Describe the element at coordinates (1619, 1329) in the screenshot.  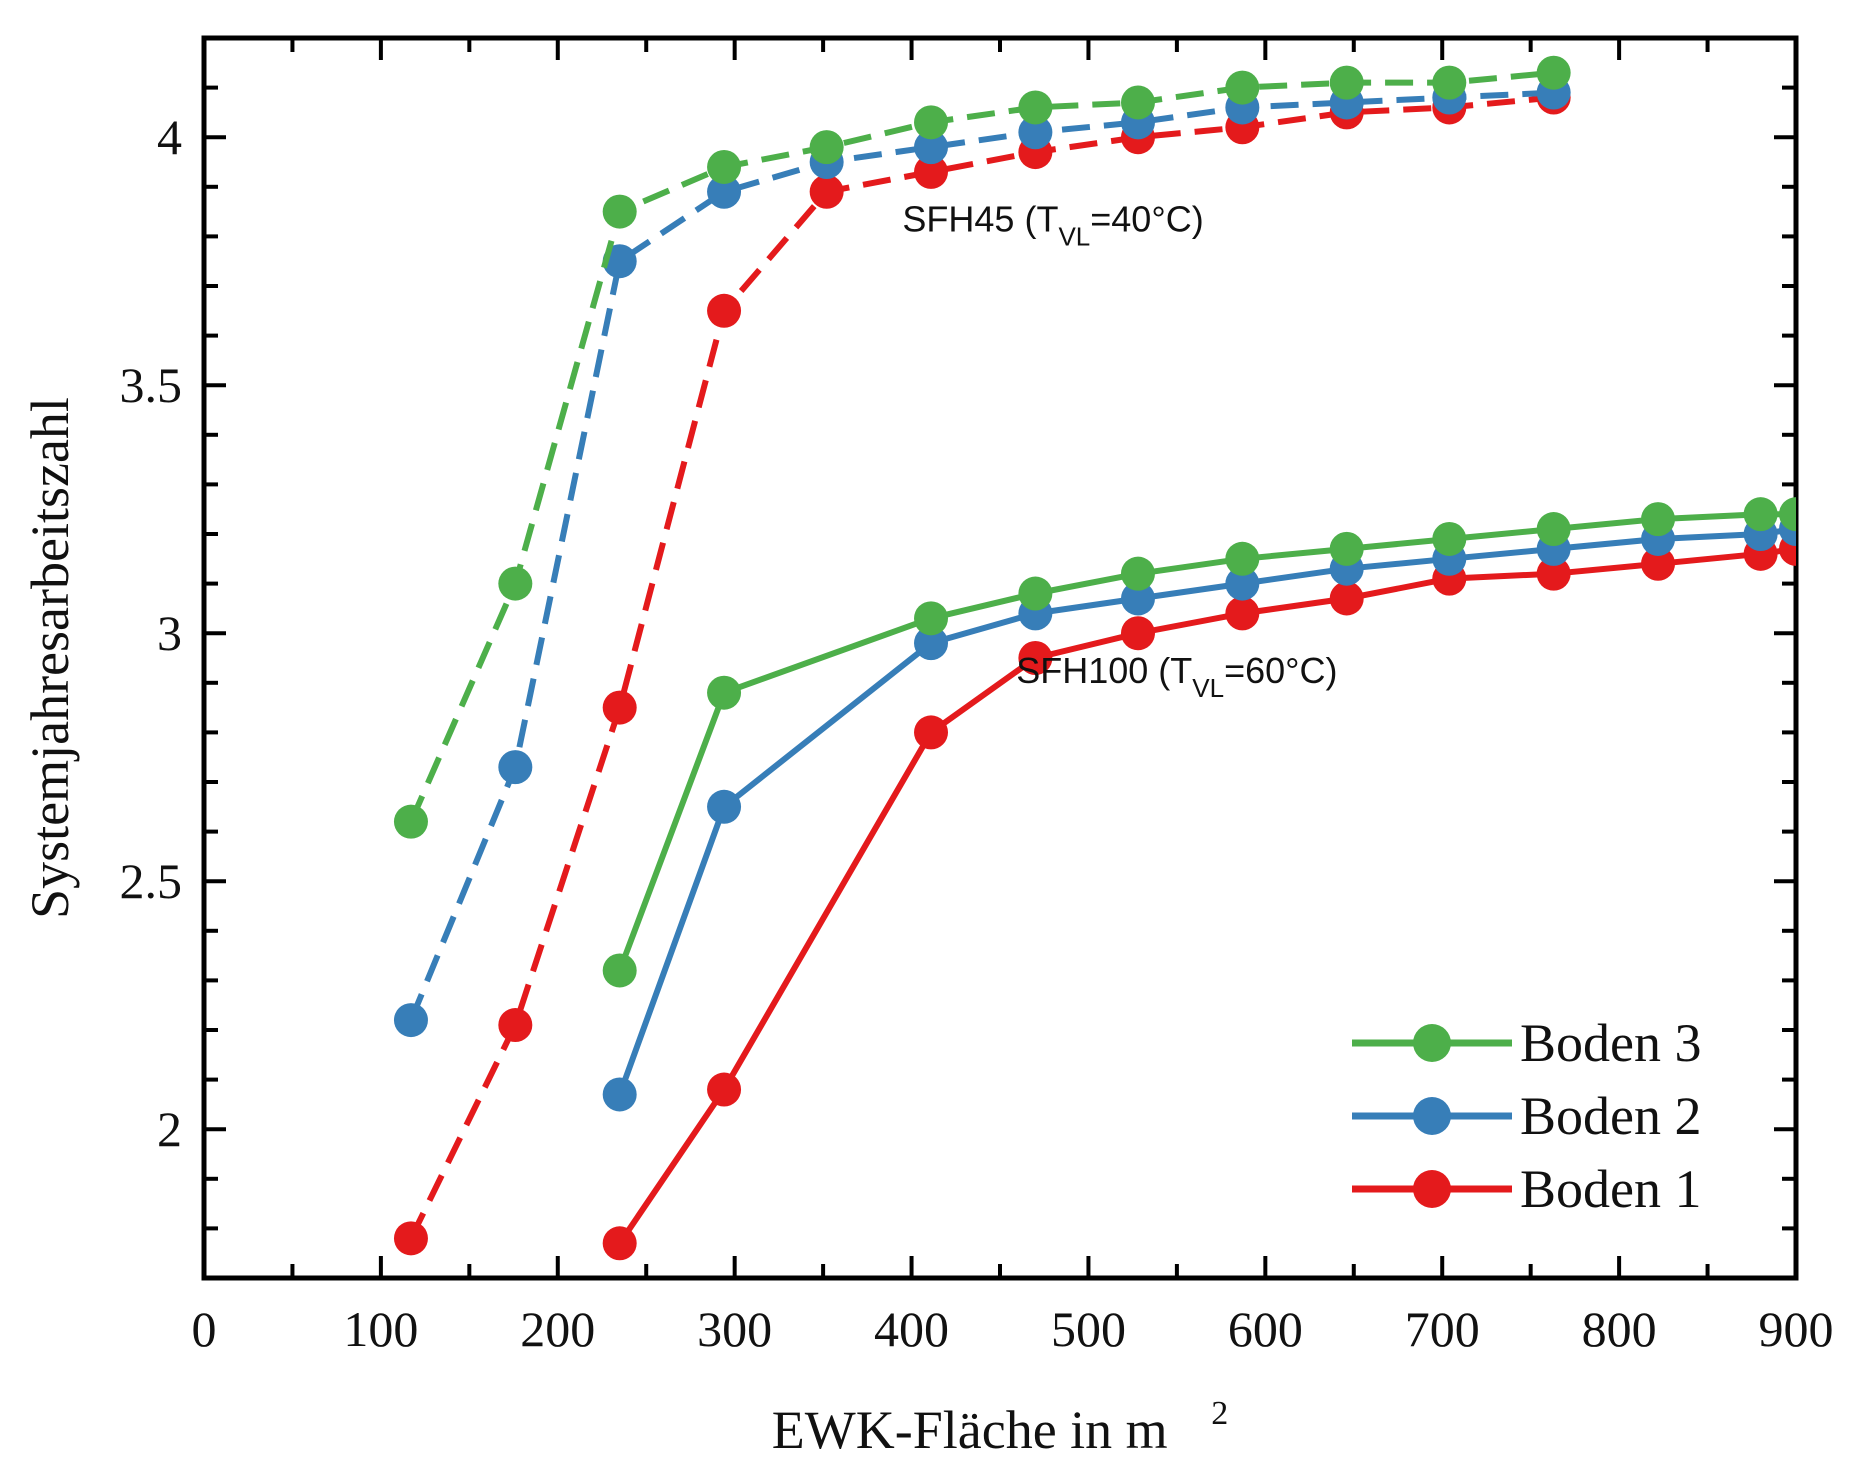
I see `x-tick-label: 800` at that location.